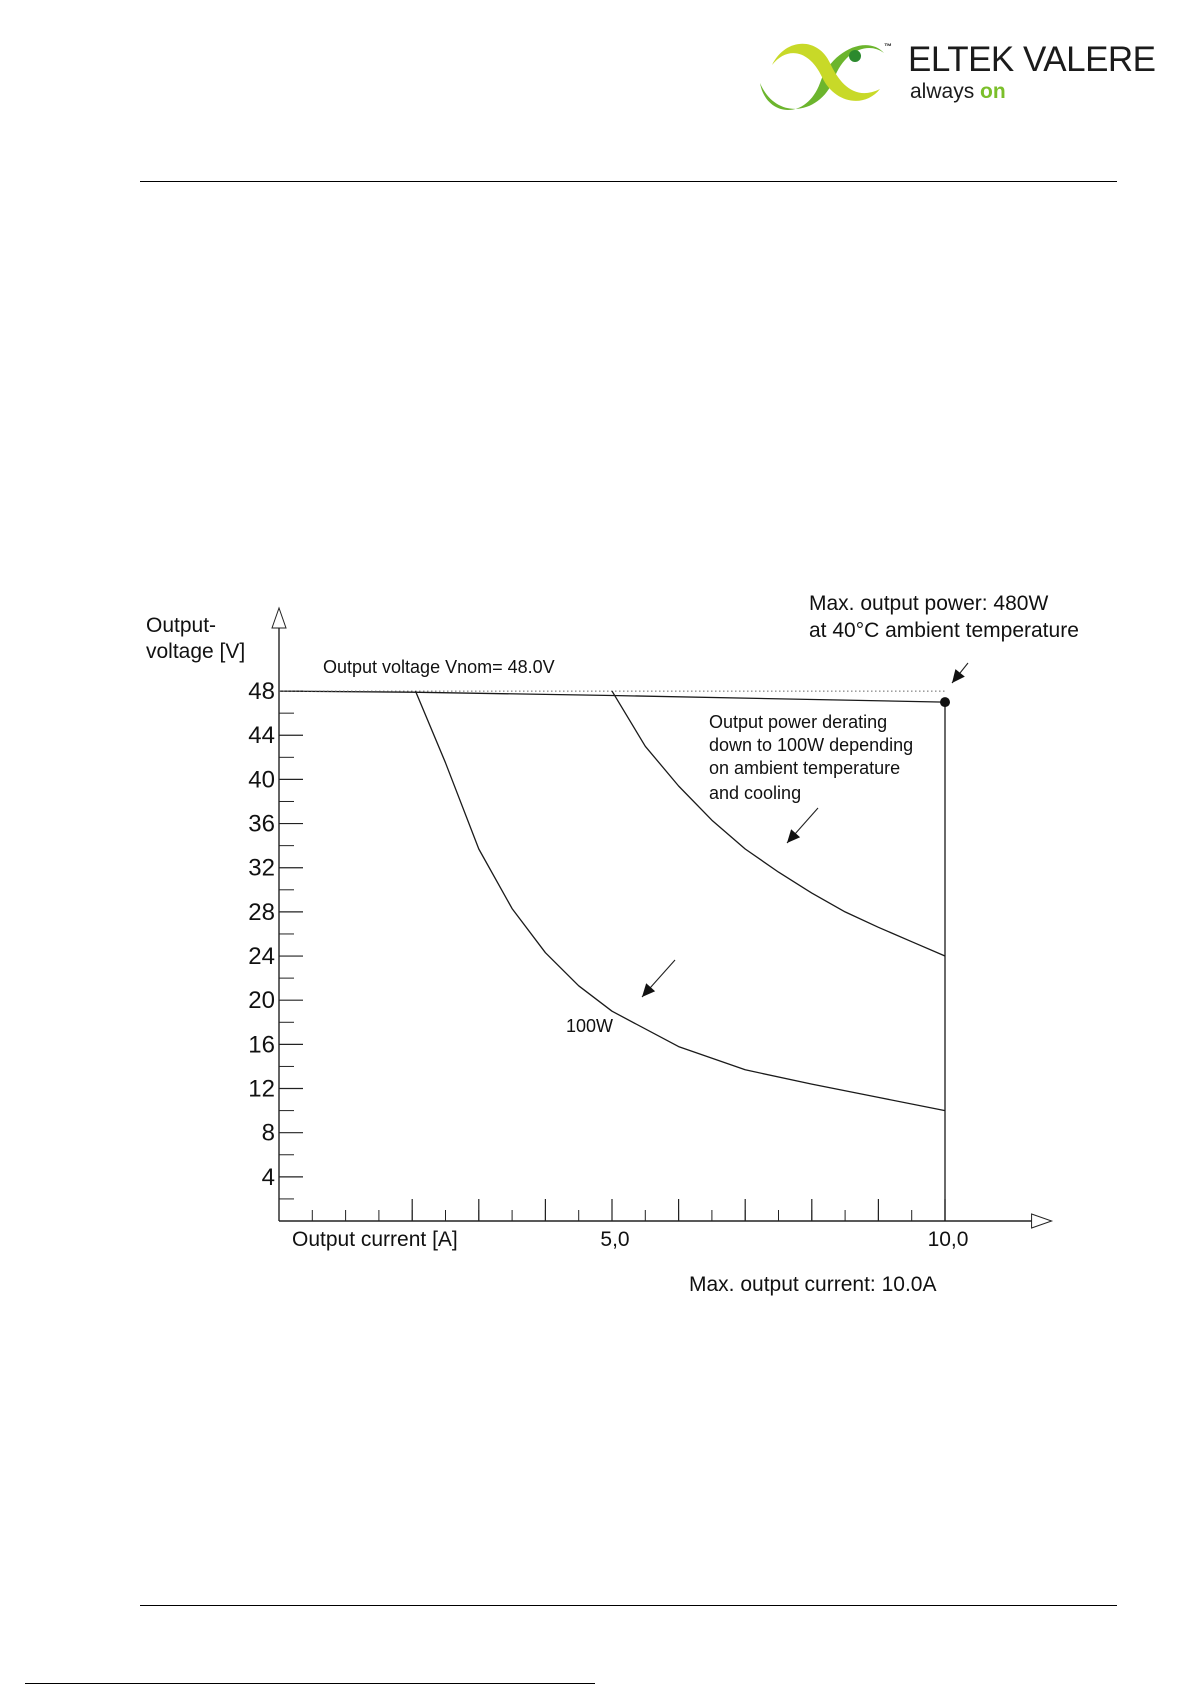  Describe the element at coordinates (755, 793) in the screenshot. I see `derating-annotation-line-4: and cooling` at that location.